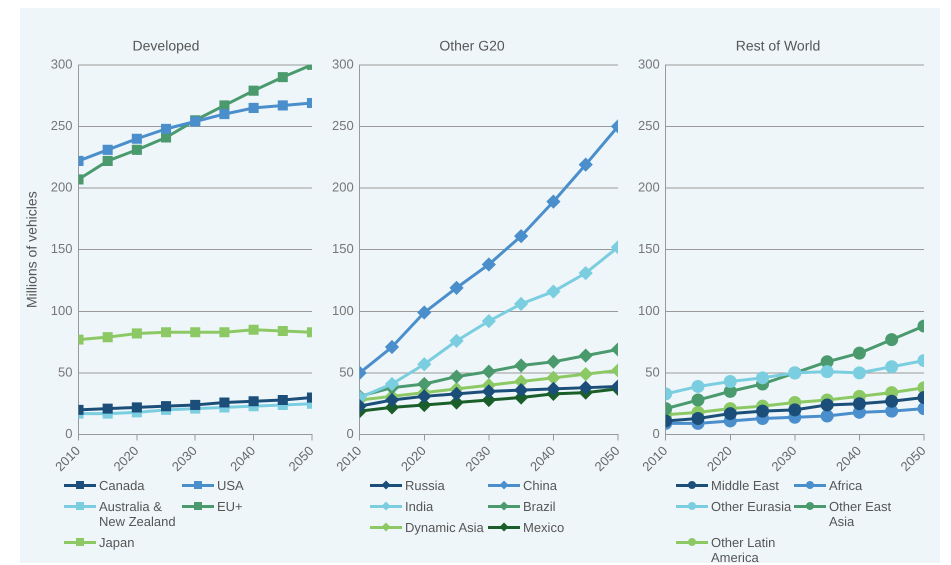  I want to click on legend-label: Japan, so click(116, 542).